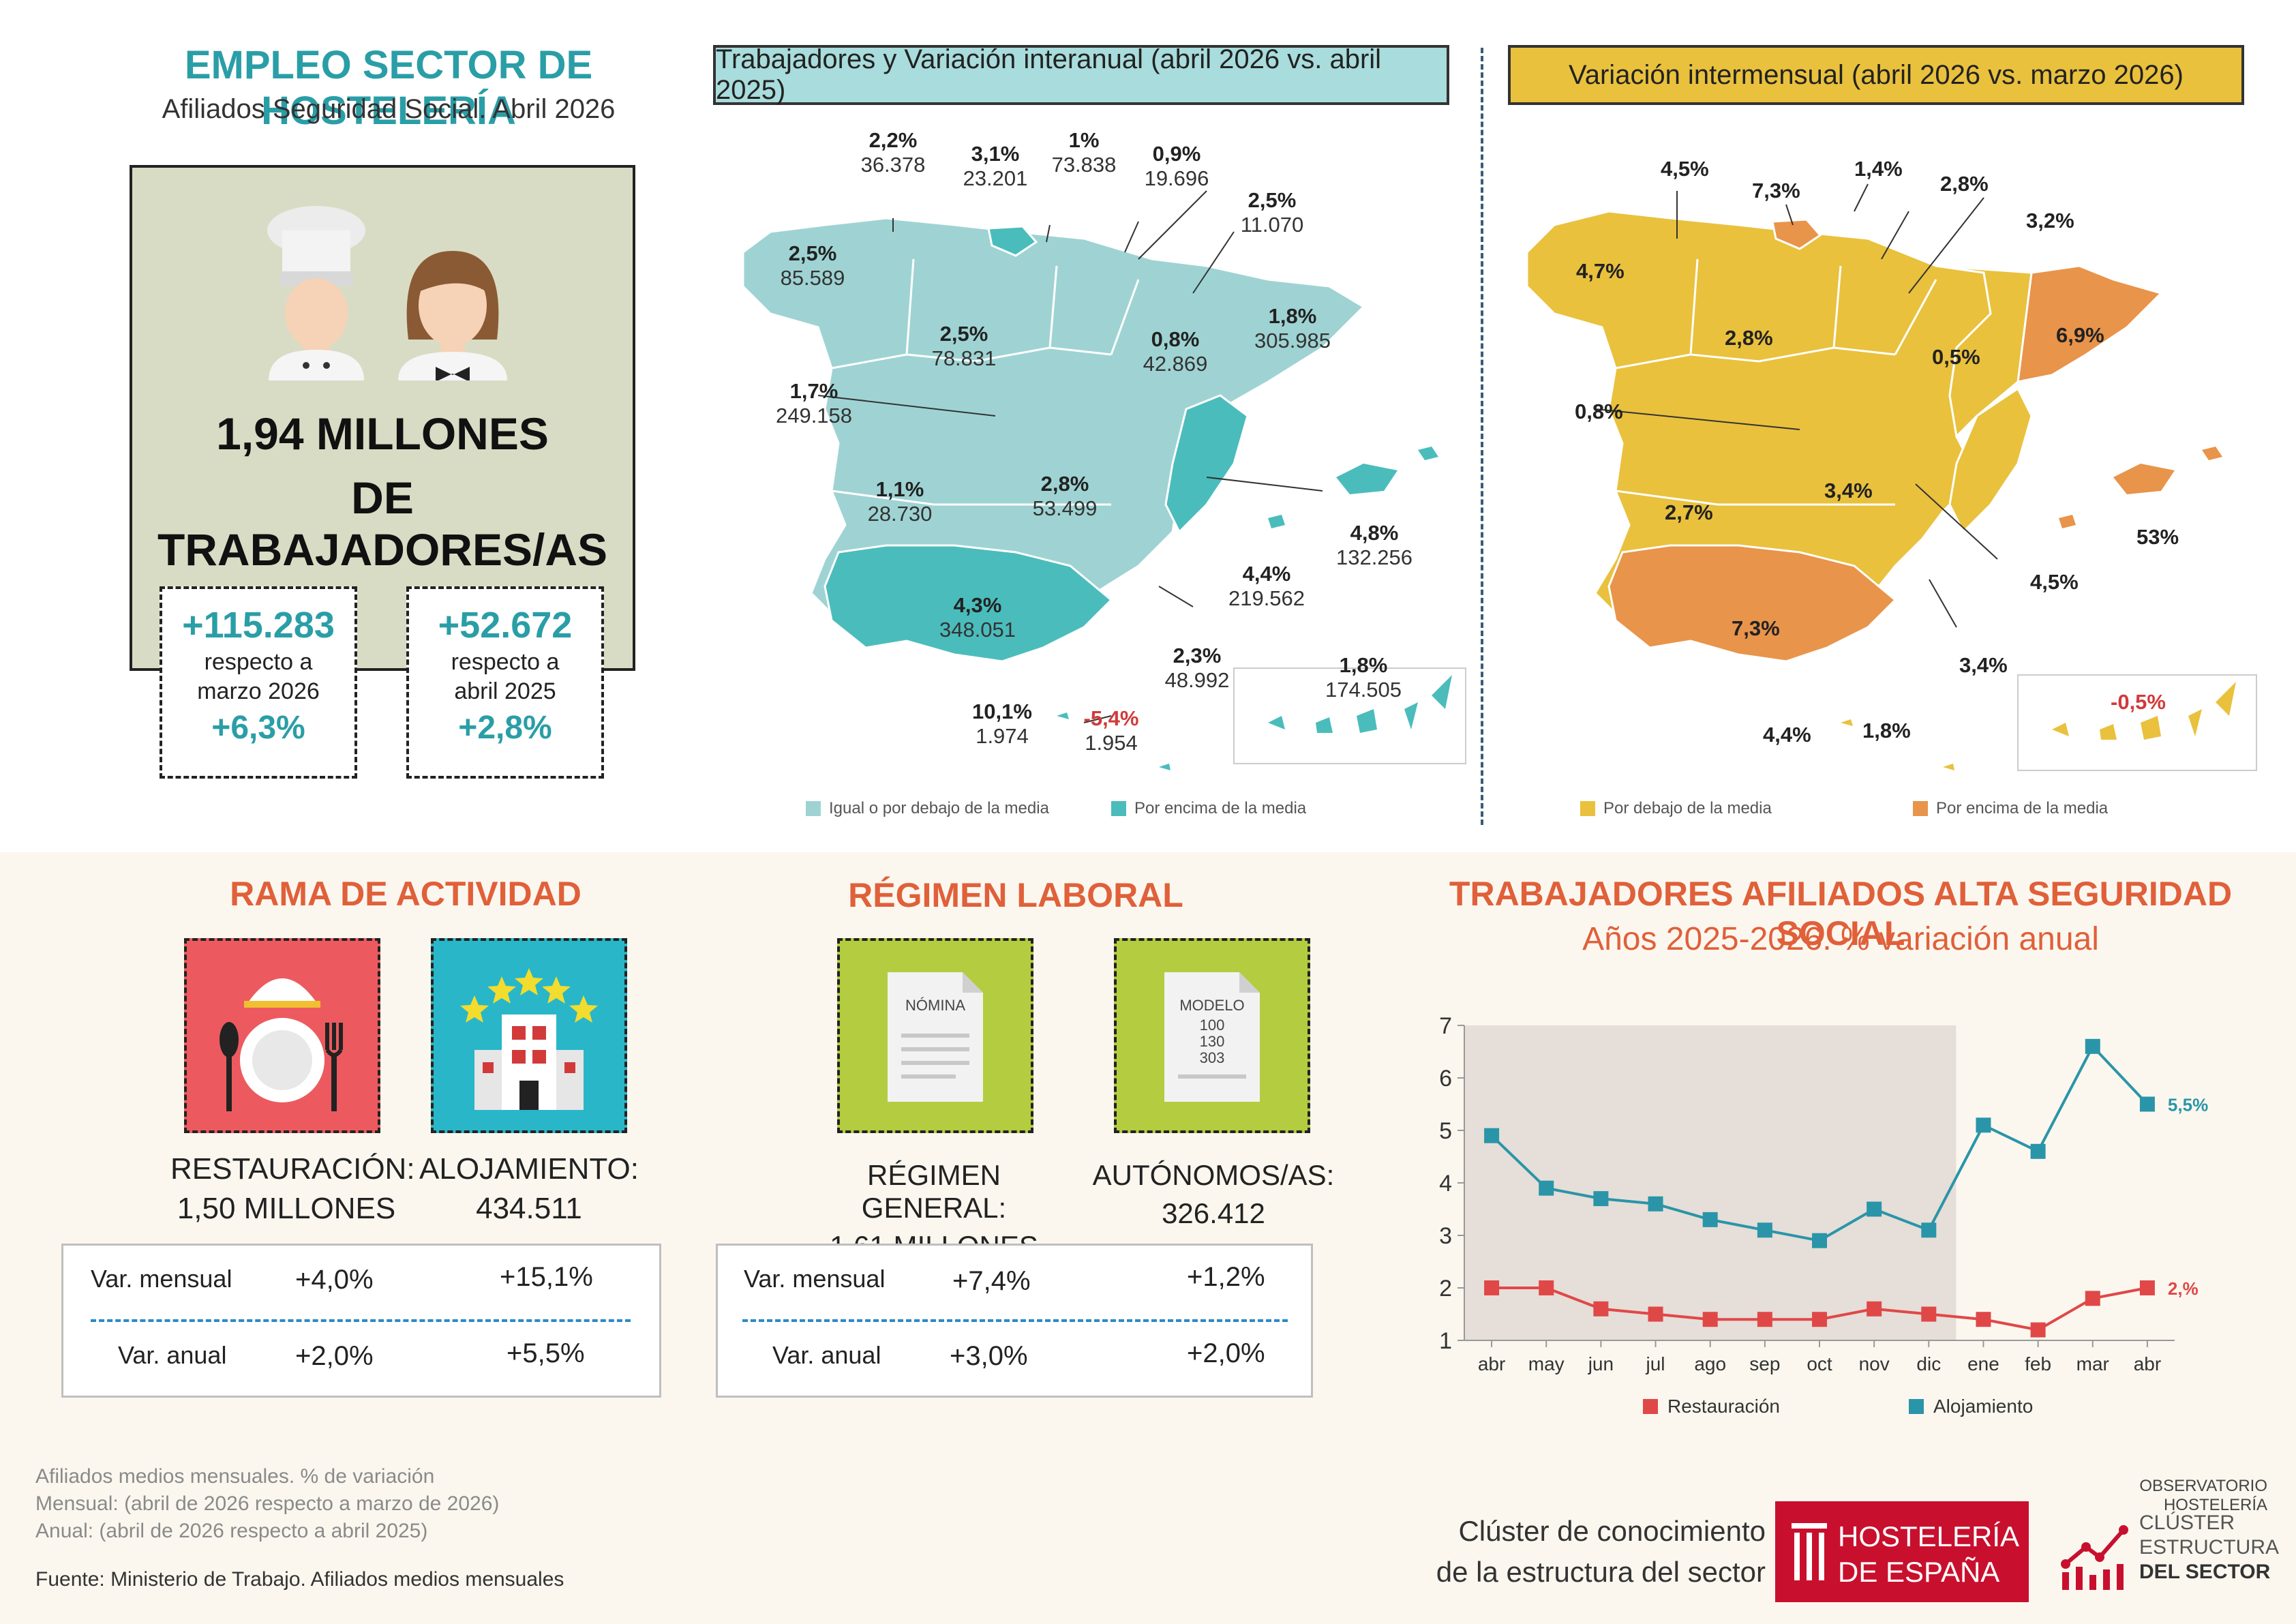  What do you see at coordinates (1446, 1341) in the screenshot?
I see `chart-y-tick-label: 1` at bounding box center [1446, 1341].